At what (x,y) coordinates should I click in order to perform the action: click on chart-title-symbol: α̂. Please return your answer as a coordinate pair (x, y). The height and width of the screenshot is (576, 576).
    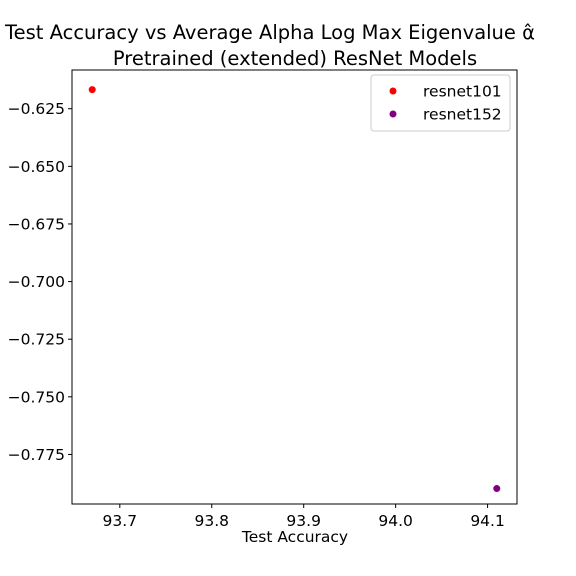
    Looking at the image, I should click on (528, 32).